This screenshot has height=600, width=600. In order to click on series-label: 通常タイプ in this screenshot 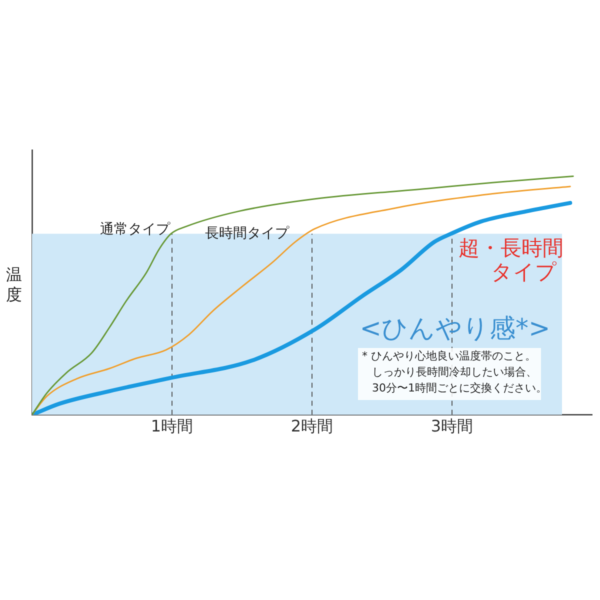, I will do `click(136, 229)`.